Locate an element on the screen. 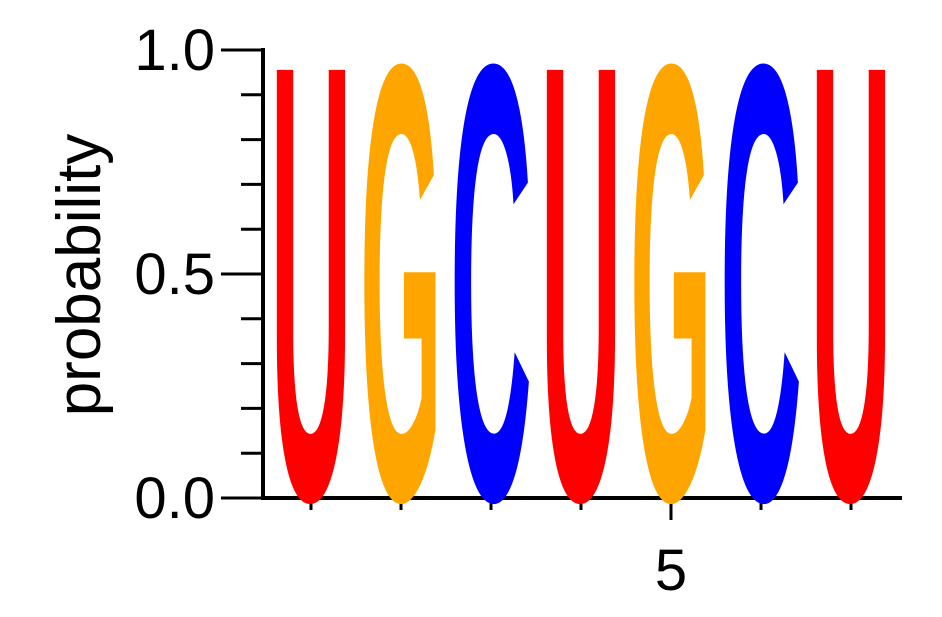  x-axis: 5 is located at coordinates (581, 549).